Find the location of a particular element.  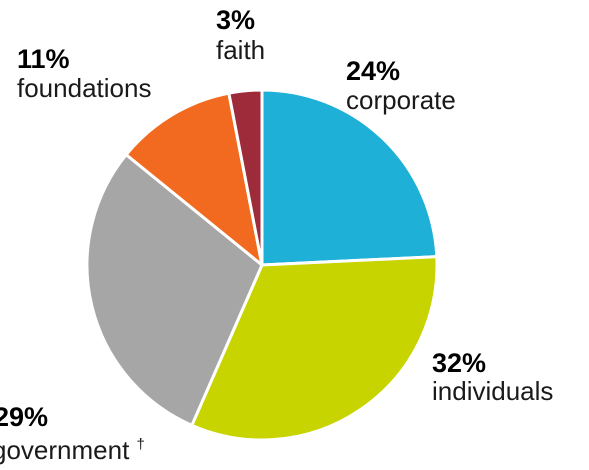

slice-category-government: government † is located at coordinates (72, 450).